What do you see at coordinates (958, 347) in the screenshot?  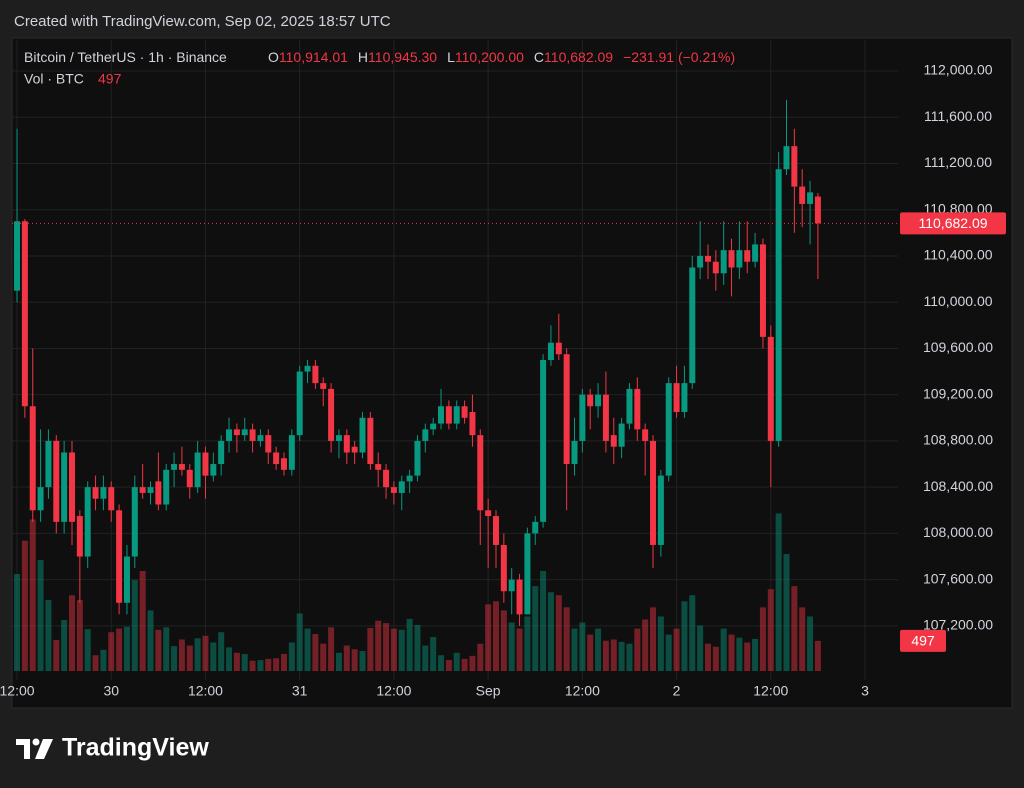 I see `y-tick-label: 109,600.00` at bounding box center [958, 347].